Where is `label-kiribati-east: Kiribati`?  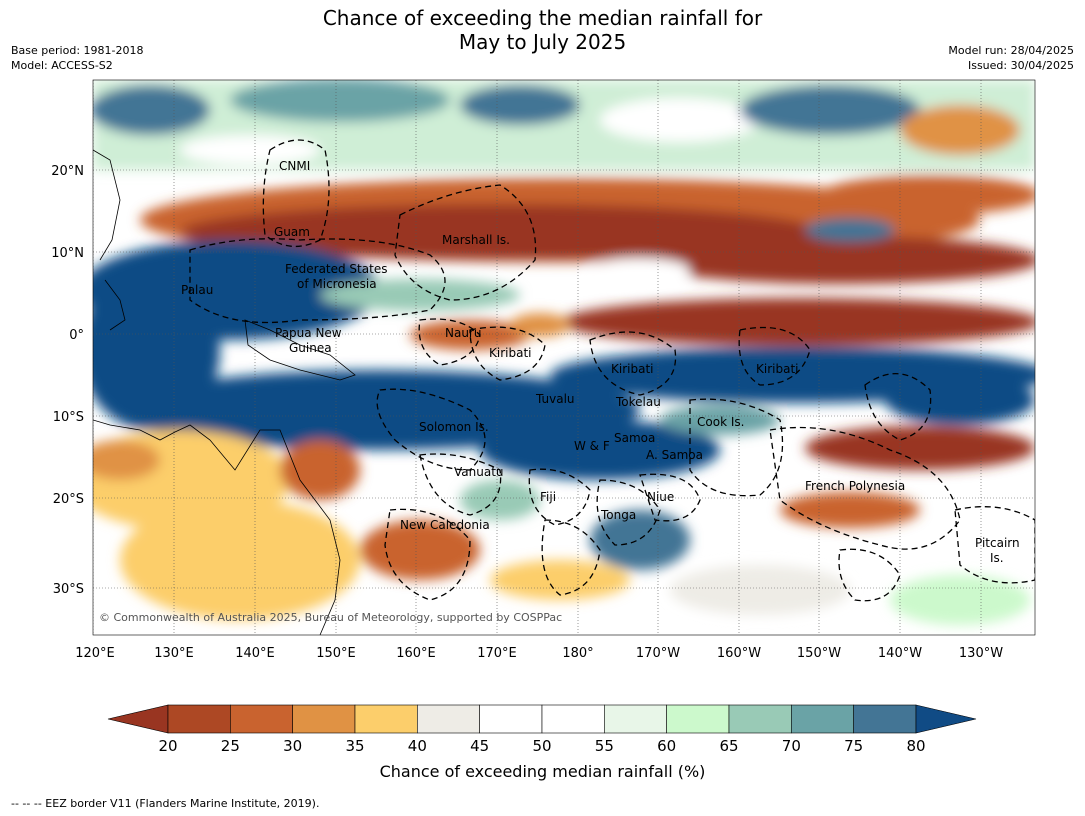
label-kiribati-east: Kiribati is located at coordinates (777, 369).